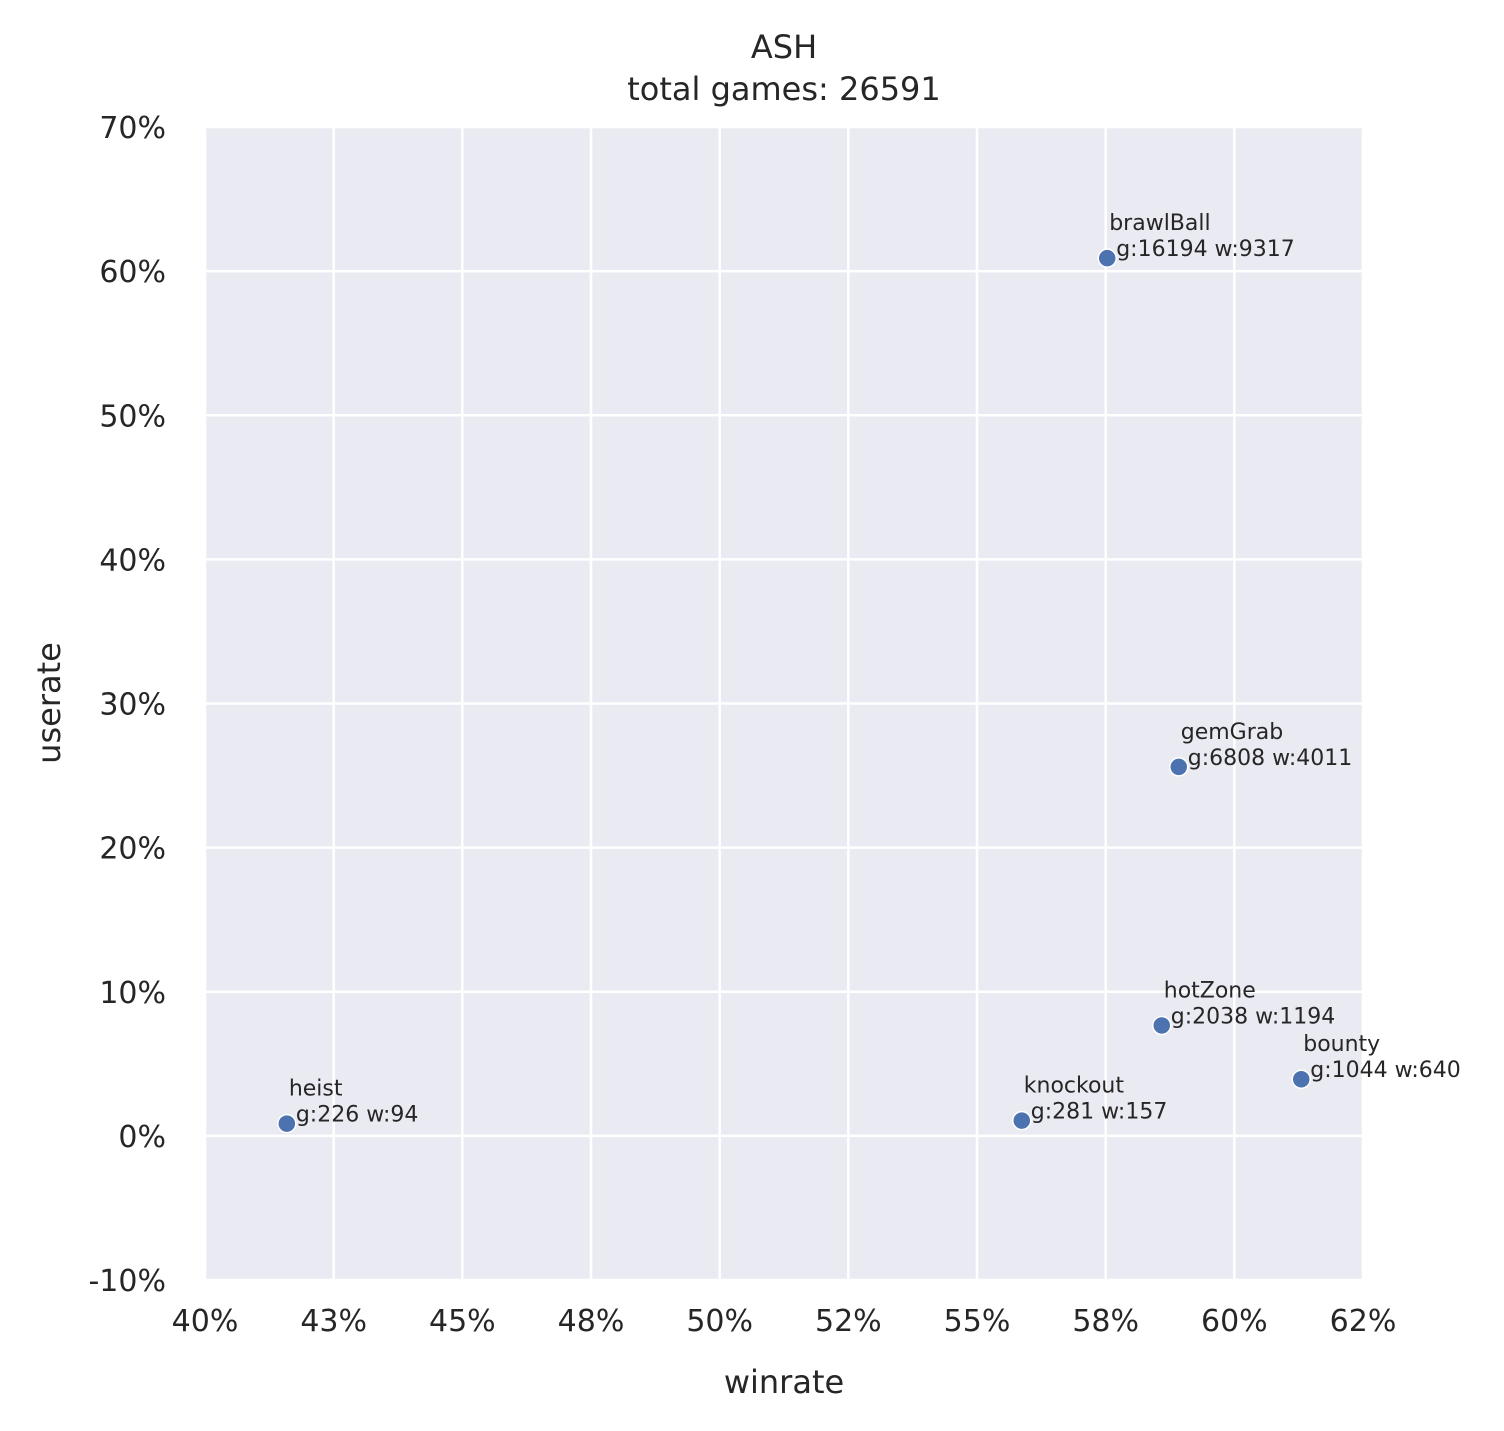 The width and height of the screenshot is (1504, 1431). Describe the element at coordinates (333, 1321) in the screenshot. I see `x-tick-label: 43%` at that location.